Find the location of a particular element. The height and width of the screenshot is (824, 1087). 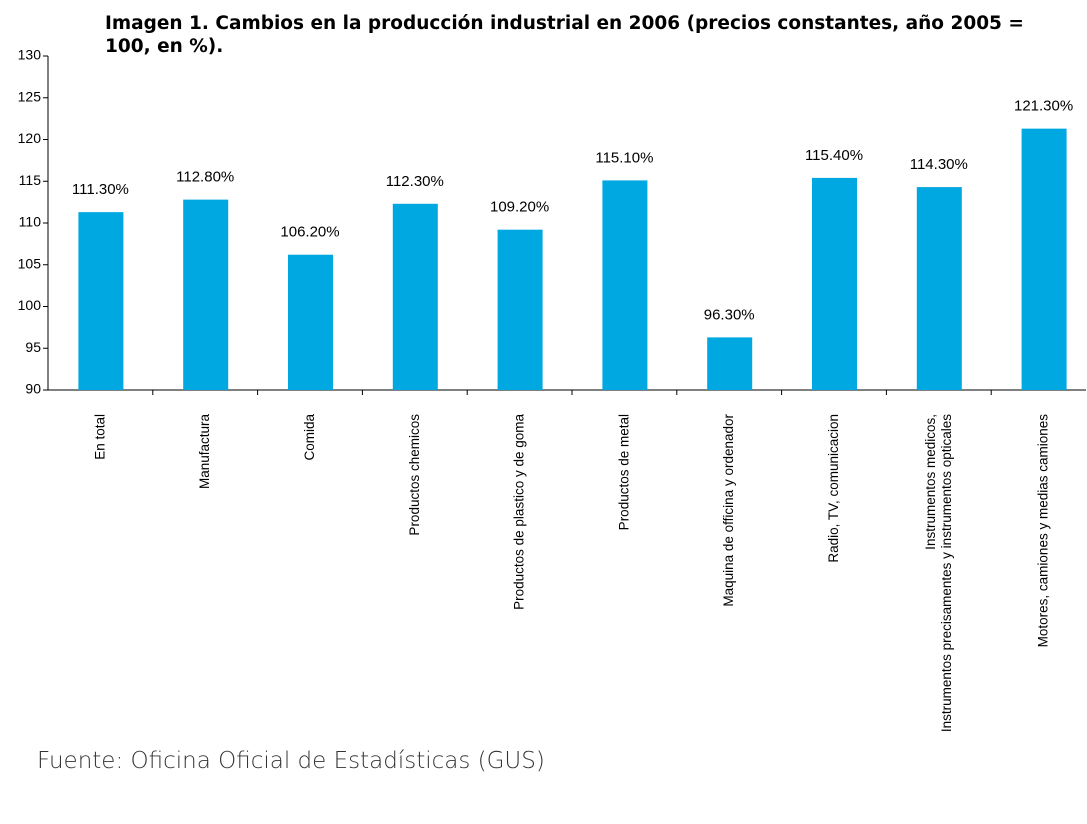

value-label: 114.30% is located at coordinates (939, 164).